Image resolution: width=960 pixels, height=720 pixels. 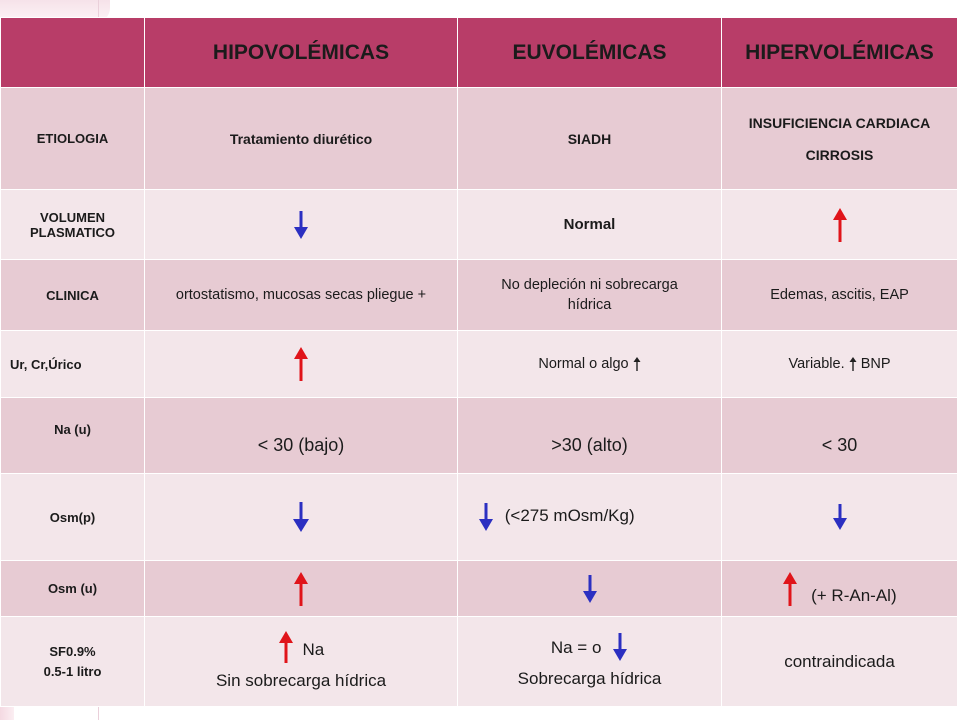 What do you see at coordinates (72, 435) in the screenshot?
I see `row-label-na-u: Na (u)` at bounding box center [72, 435].